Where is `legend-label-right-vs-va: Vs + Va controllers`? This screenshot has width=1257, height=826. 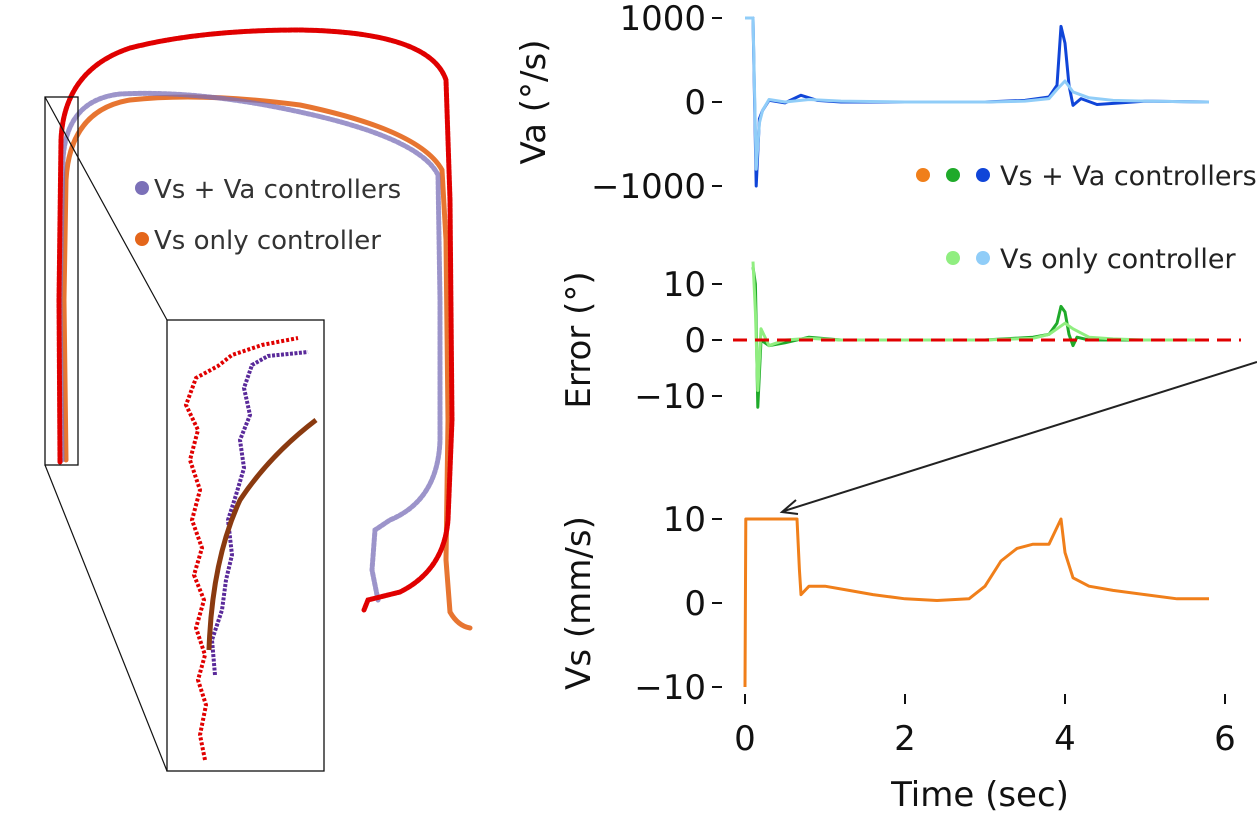
legend-label-right-vs-va: Vs + Va controllers is located at coordinates (1128, 176).